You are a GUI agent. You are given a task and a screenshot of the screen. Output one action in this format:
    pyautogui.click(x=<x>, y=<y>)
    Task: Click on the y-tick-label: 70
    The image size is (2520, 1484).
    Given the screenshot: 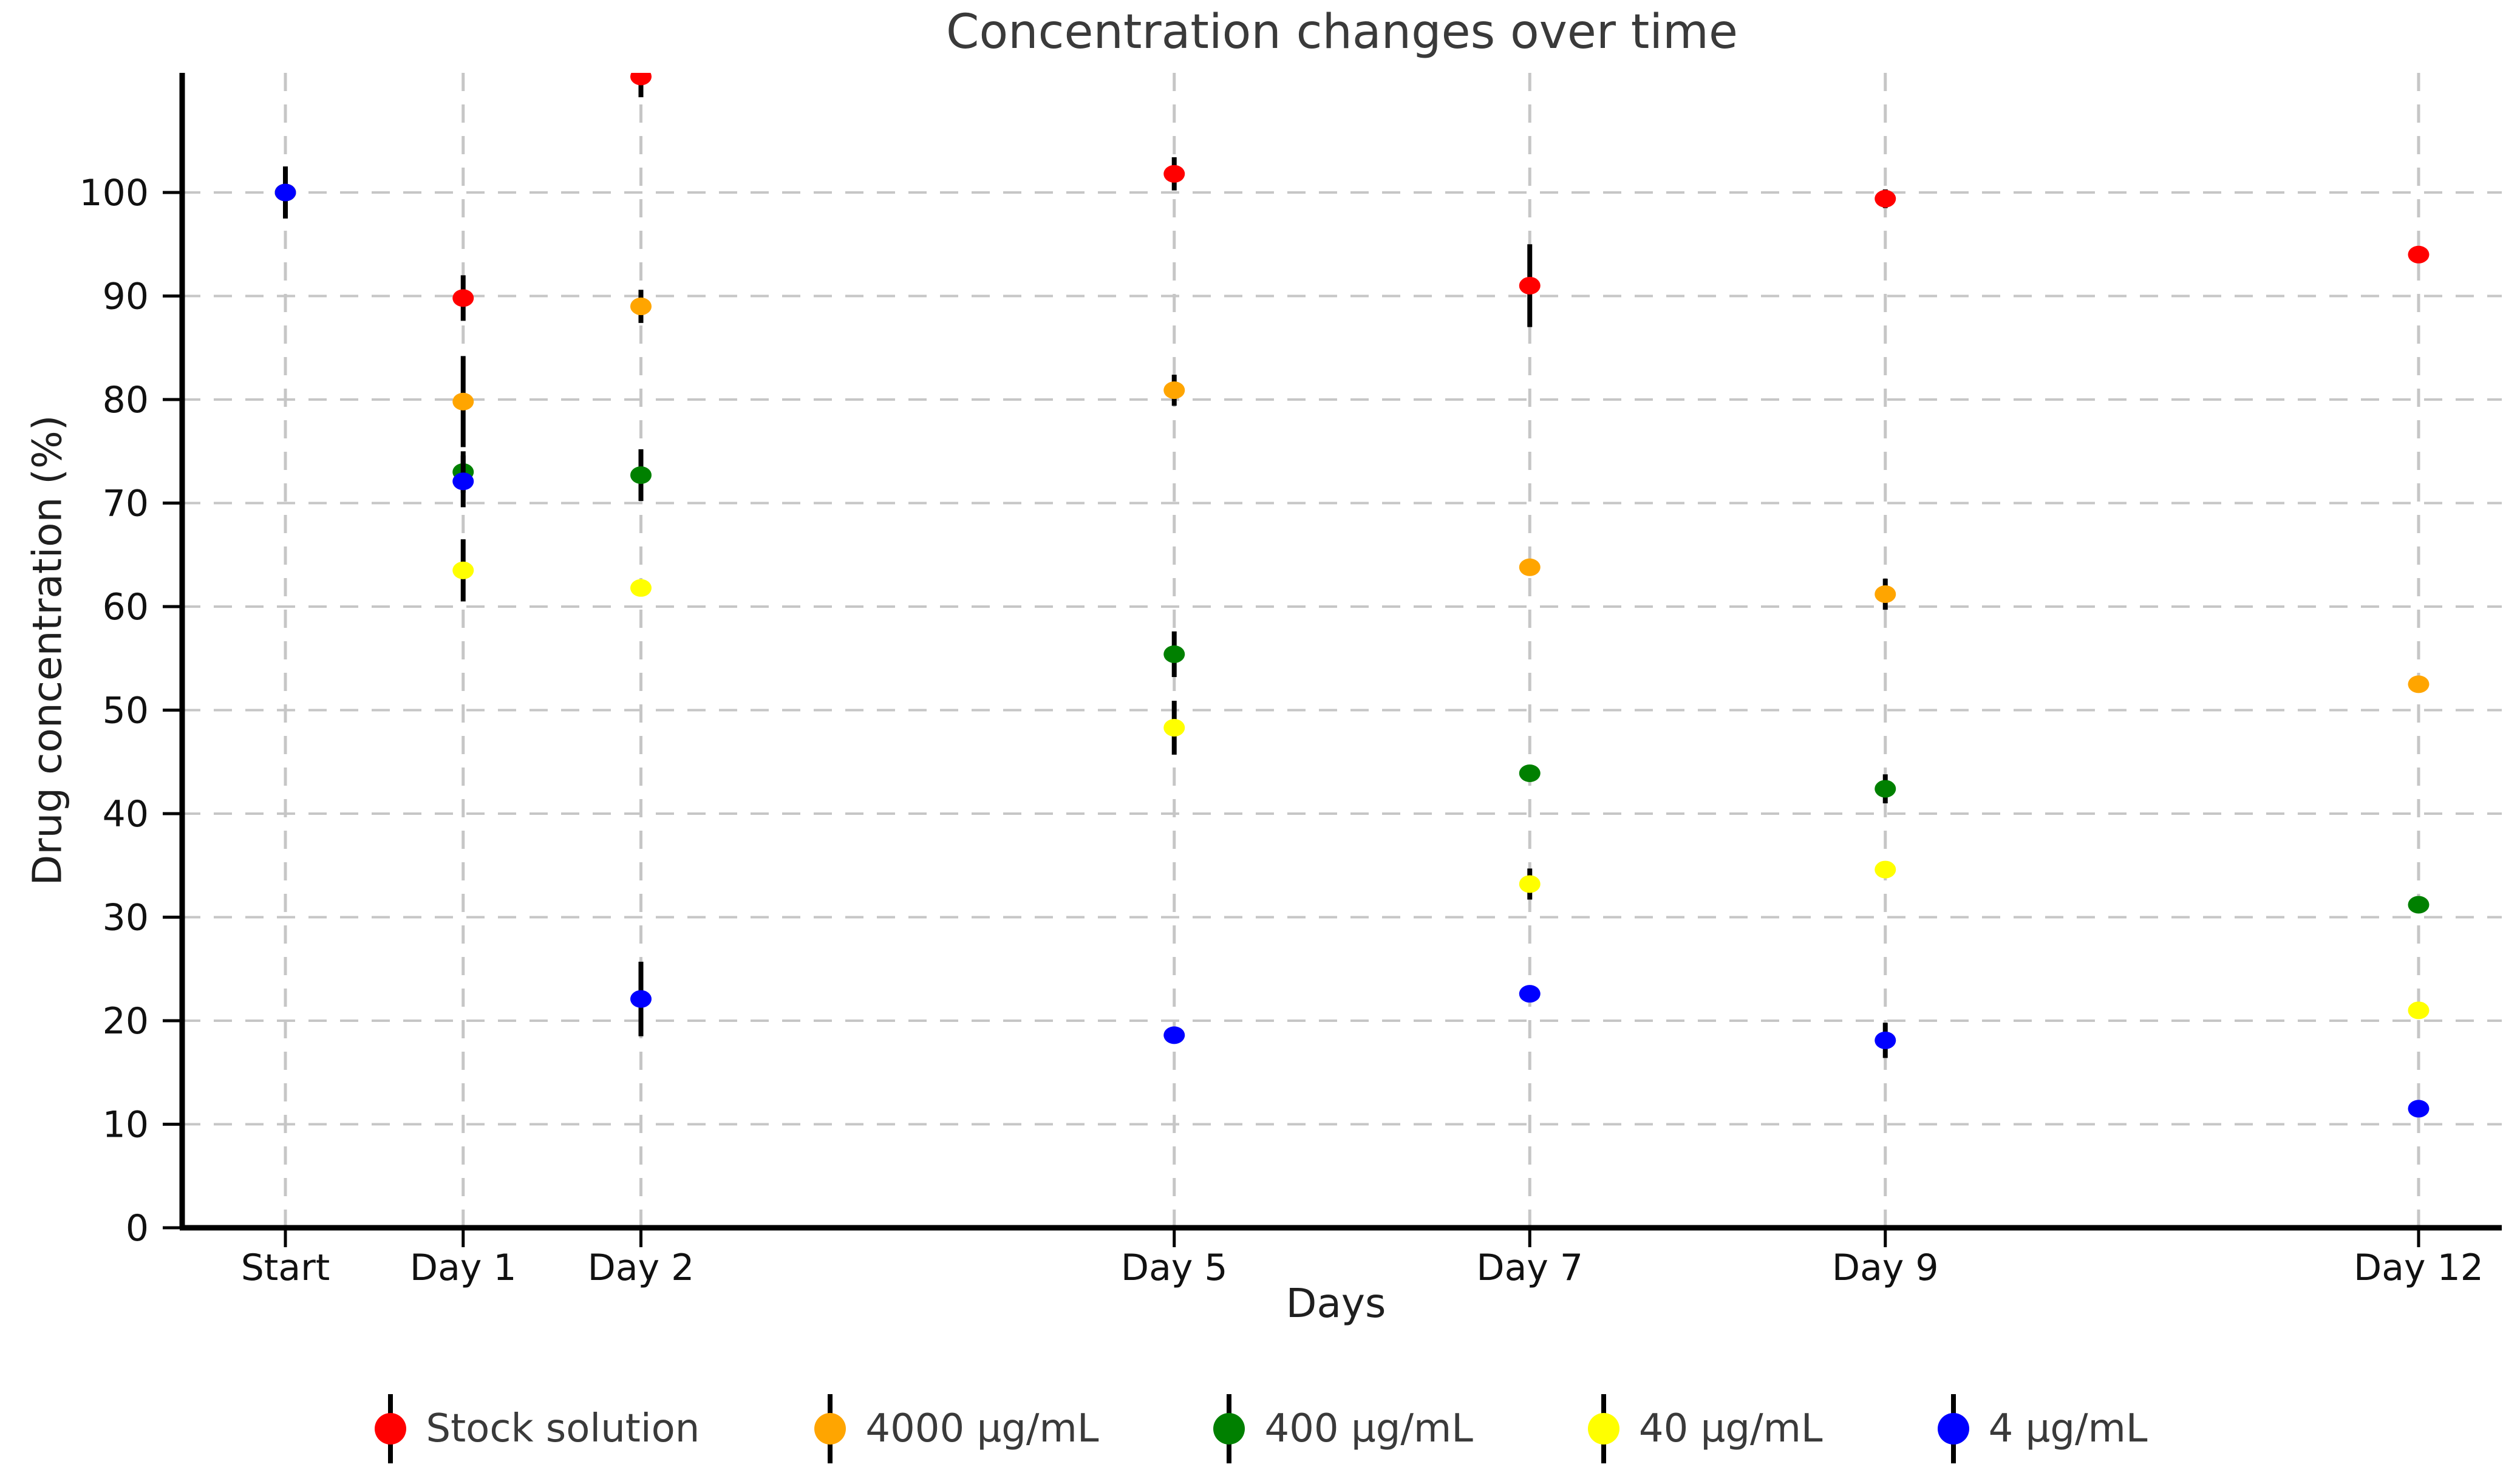 What is the action you would take?
    pyautogui.click(x=126, y=504)
    